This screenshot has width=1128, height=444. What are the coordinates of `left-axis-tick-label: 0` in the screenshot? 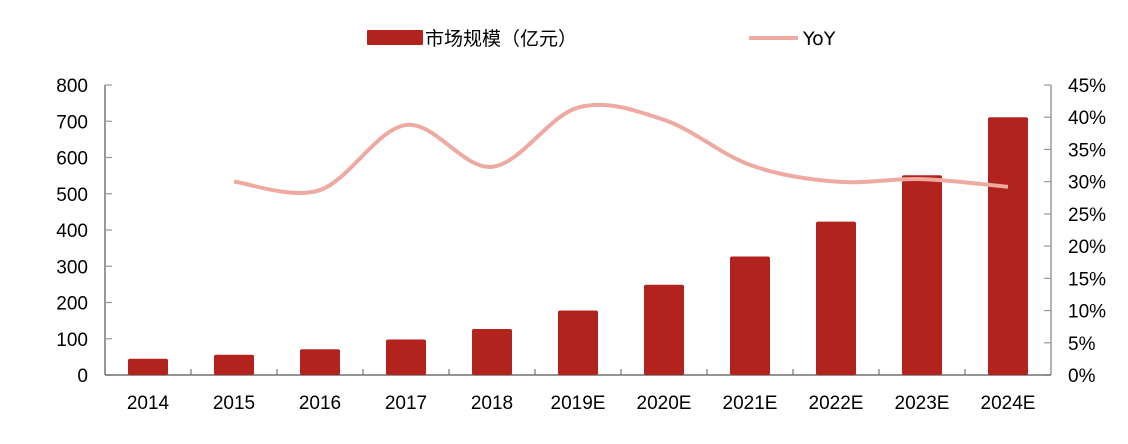 It's located at (82, 376).